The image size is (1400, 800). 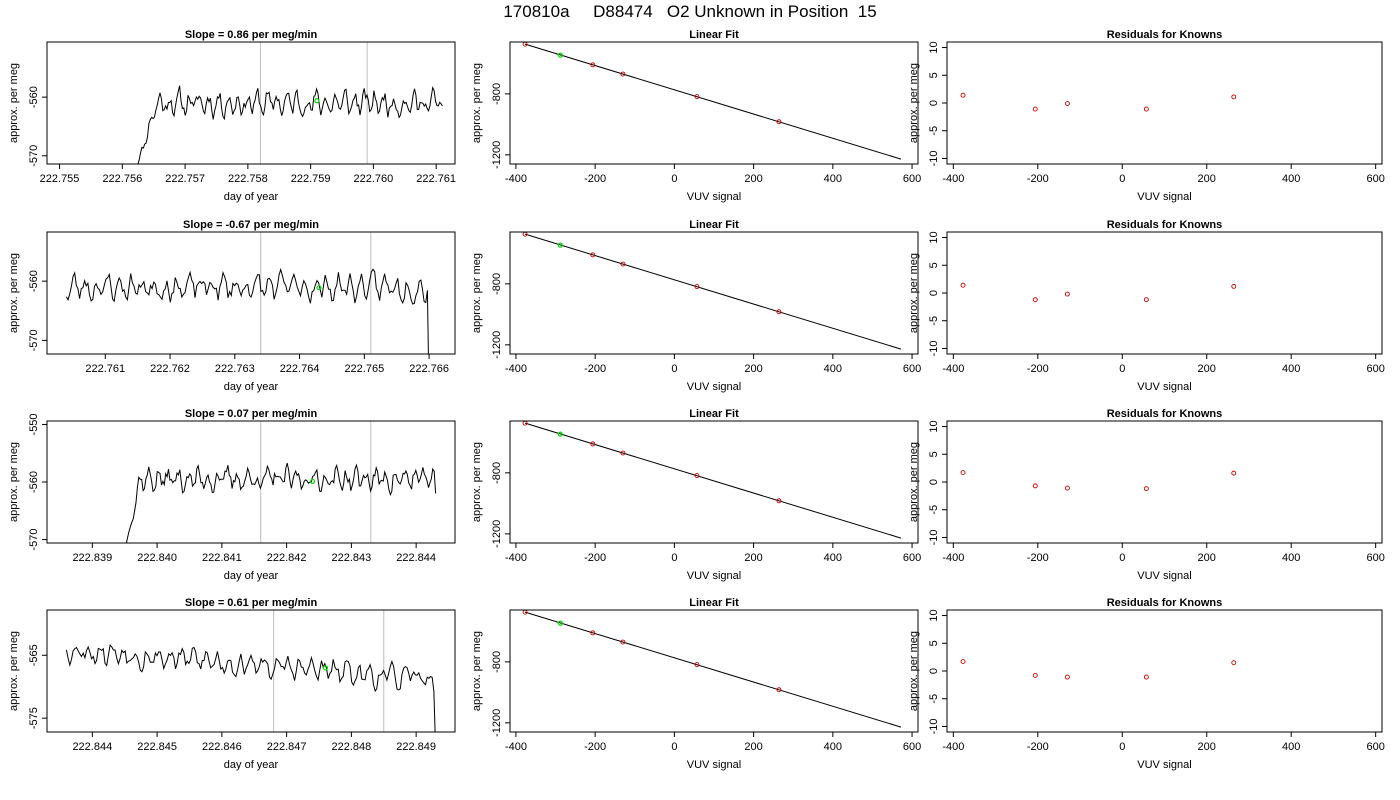 What do you see at coordinates (185, 179) in the screenshot?
I see `x-tick-label: 222.757` at bounding box center [185, 179].